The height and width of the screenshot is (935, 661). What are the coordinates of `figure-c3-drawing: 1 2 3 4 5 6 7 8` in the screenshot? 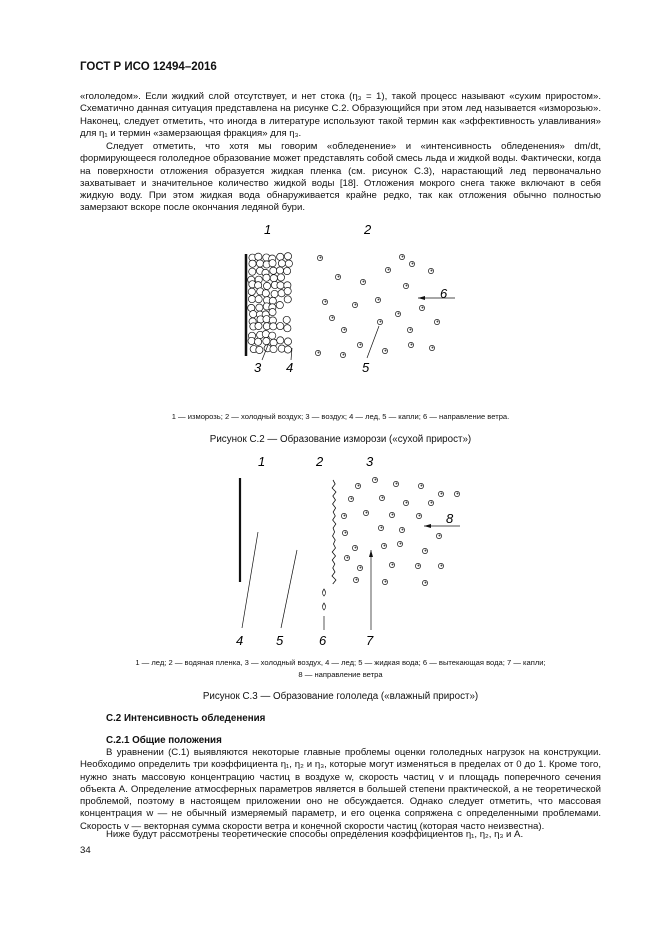 It's located at (348, 551).